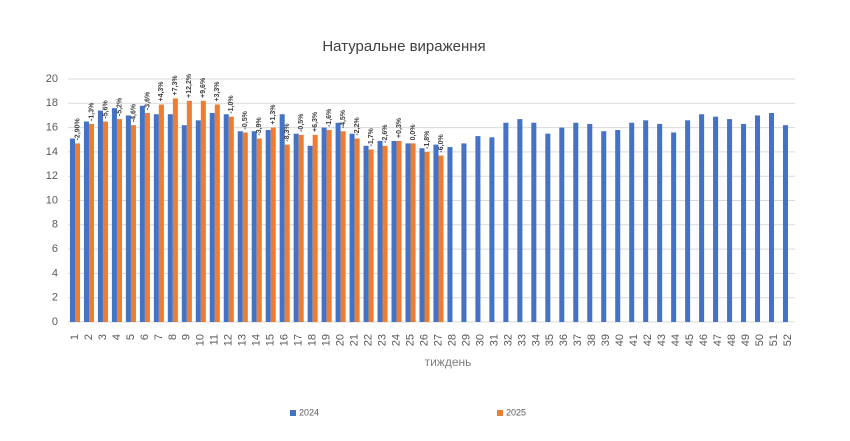 This screenshot has width=850, height=441. What do you see at coordinates (201, 340) in the screenshot?
I see `x-tick-label: 10` at bounding box center [201, 340].